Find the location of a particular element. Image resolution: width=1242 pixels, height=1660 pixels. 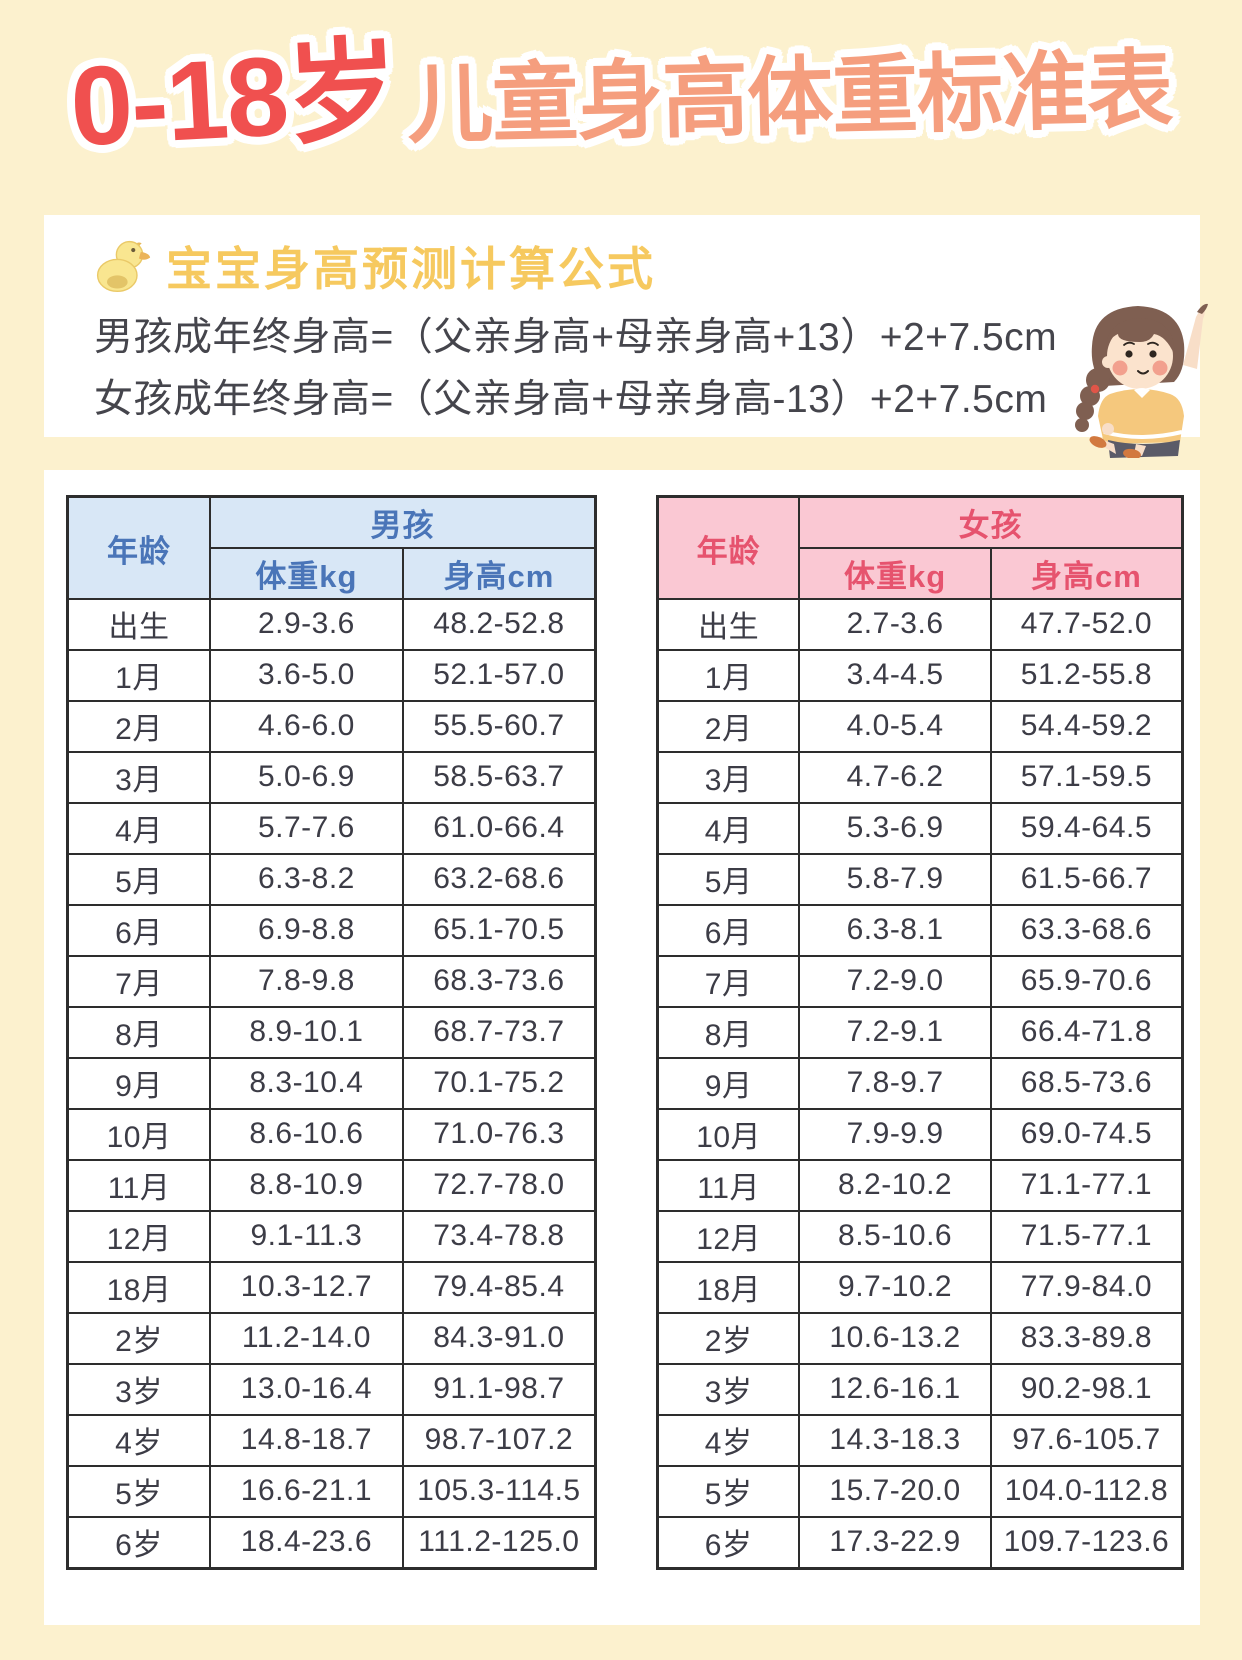

height-cell: 61.0-66.4 is located at coordinates (499, 828).